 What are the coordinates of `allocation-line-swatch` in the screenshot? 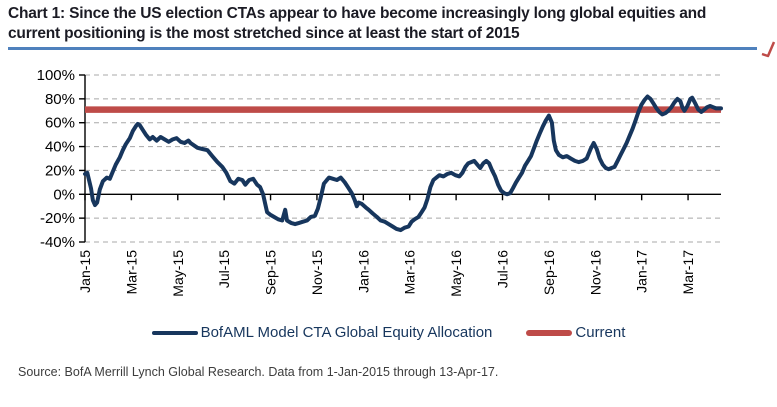 It's located at (174, 332).